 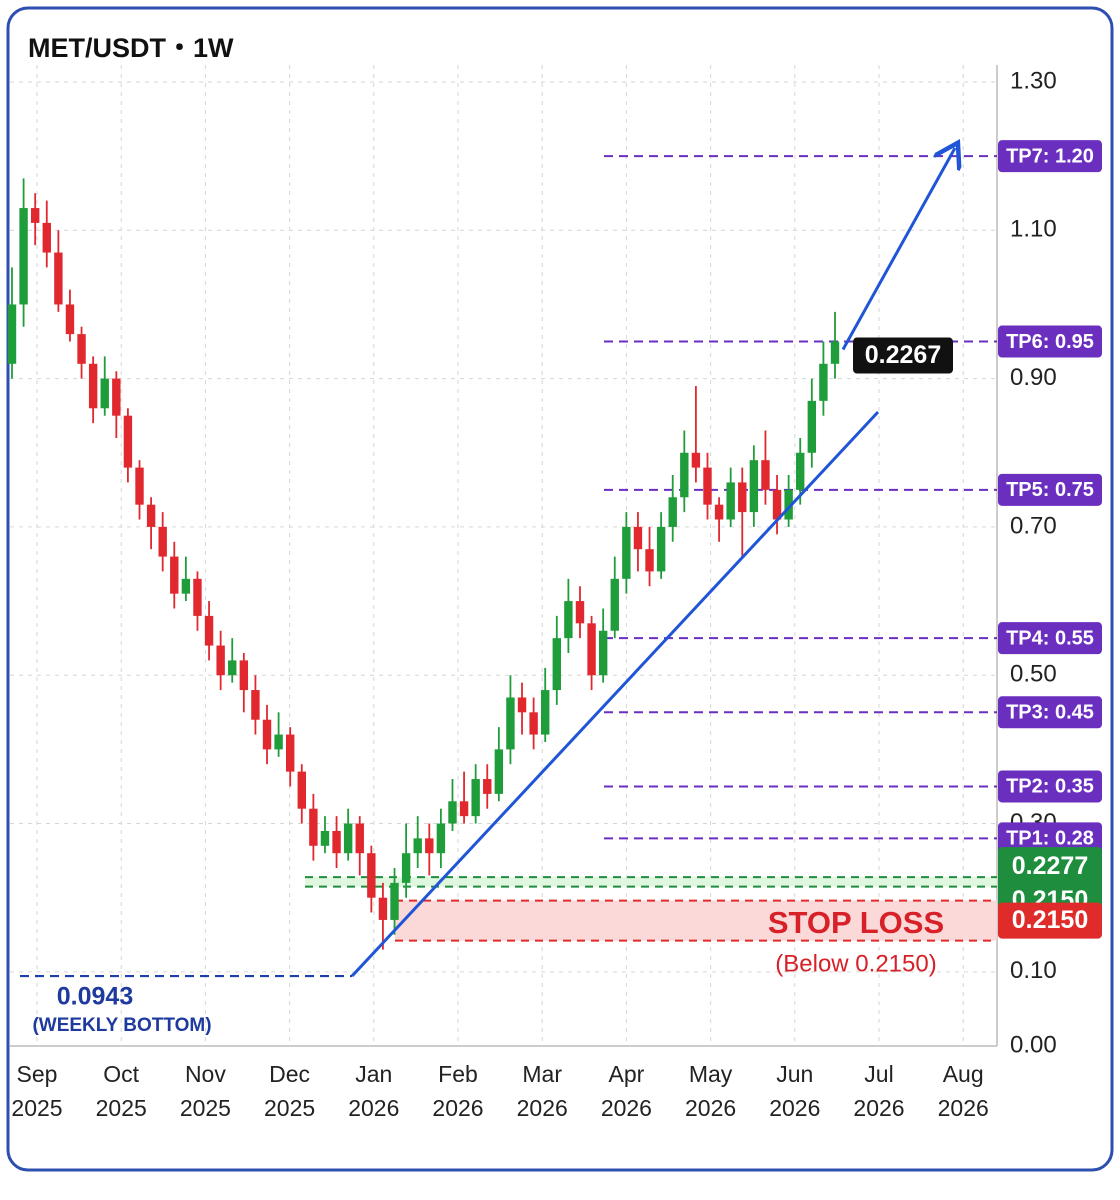 What do you see at coordinates (878, 1074) in the screenshot?
I see `x-tick-month: Jul` at bounding box center [878, 1074].